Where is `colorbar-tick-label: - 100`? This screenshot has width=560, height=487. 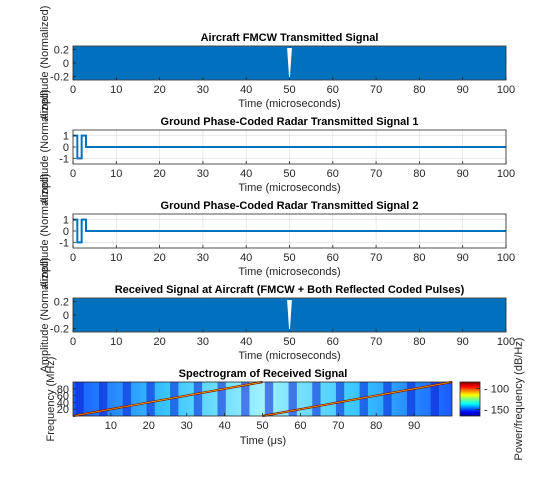
colorbar-tick-label: - 100 is located at coordinates (496, 389).